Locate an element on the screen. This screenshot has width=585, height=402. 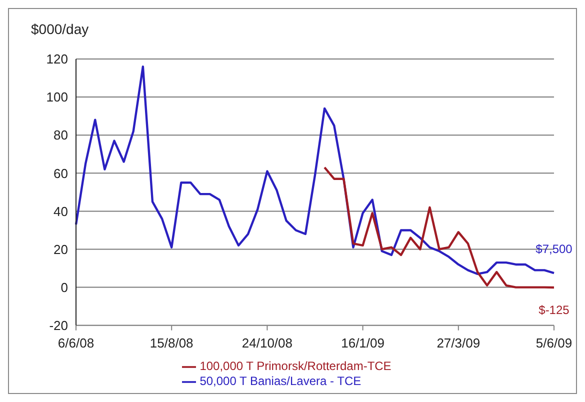
y-tick-label: 20 is located at coordinates (61, 249).